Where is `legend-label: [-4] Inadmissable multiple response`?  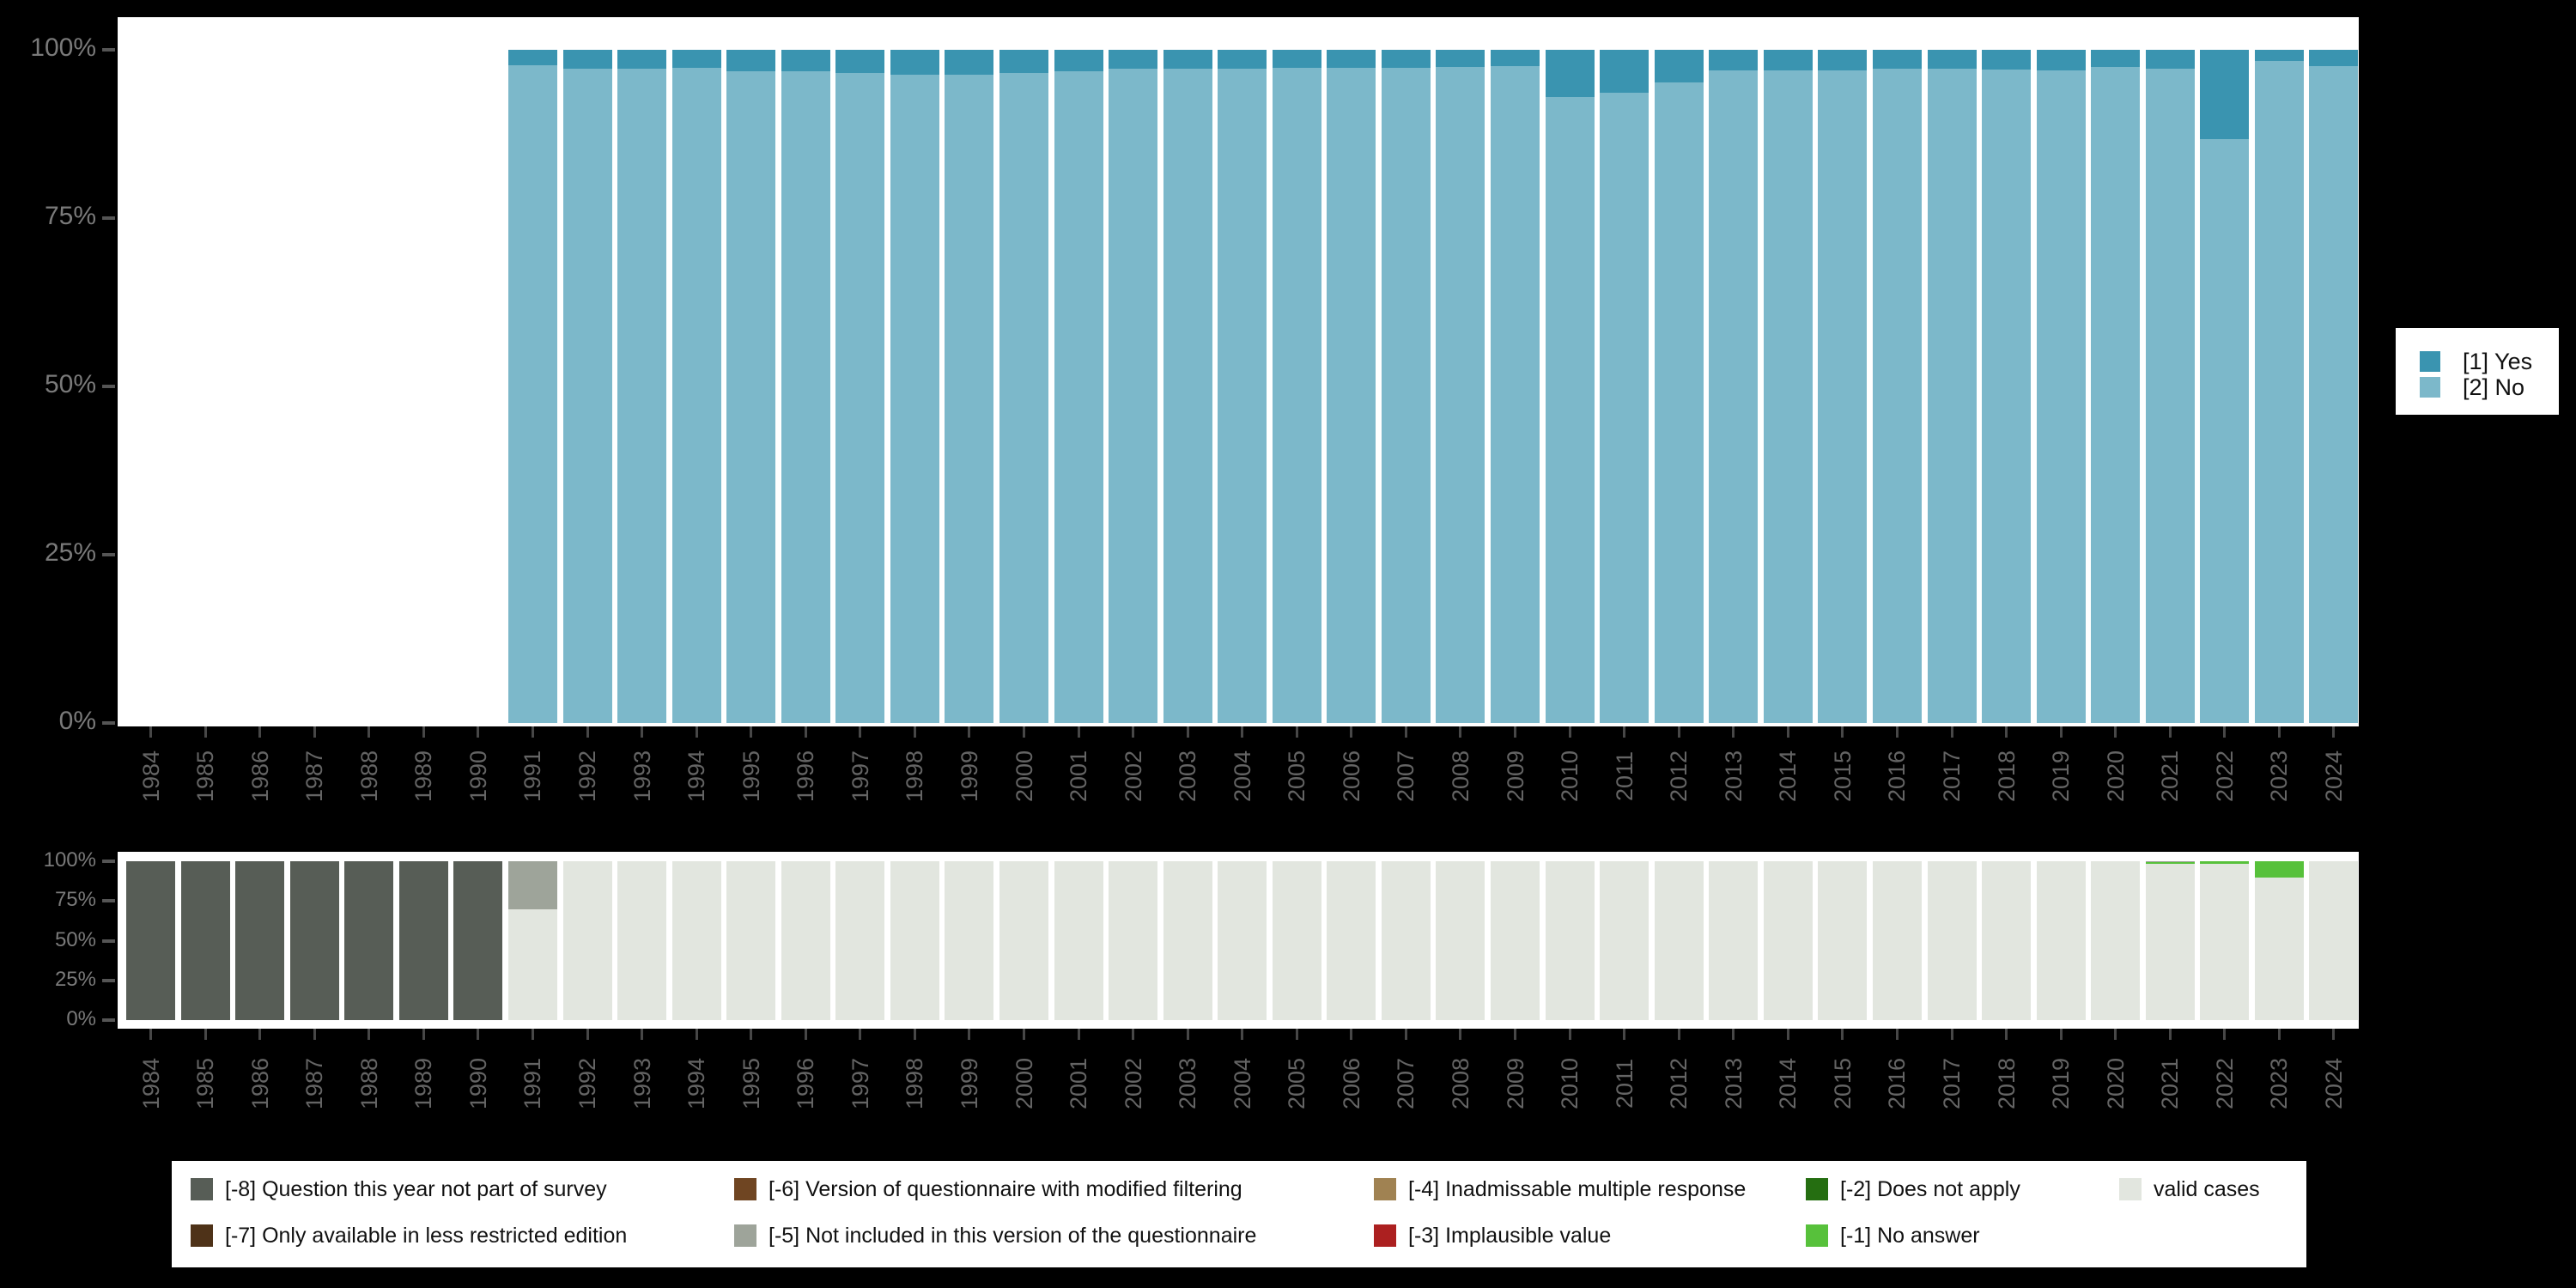 legend-label: [-4] Inadmissable multiple response is located at coordinates (1577, 1189).